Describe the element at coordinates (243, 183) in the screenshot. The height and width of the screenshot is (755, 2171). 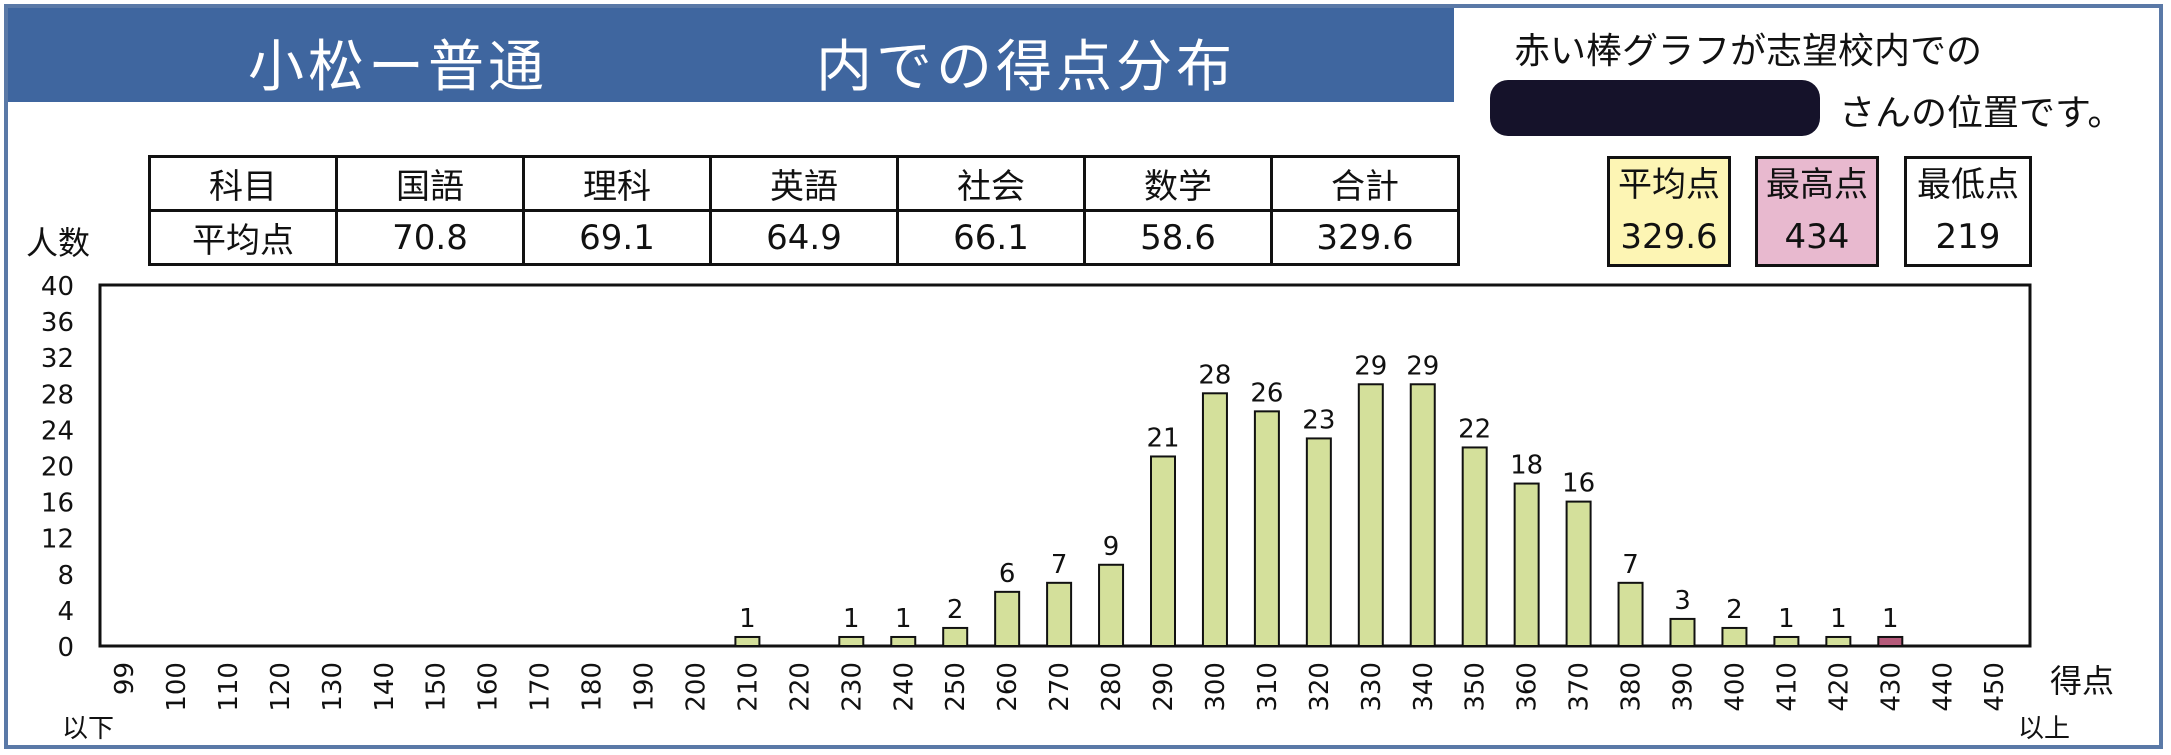
I see `table-header-cell: 科目` at that location.